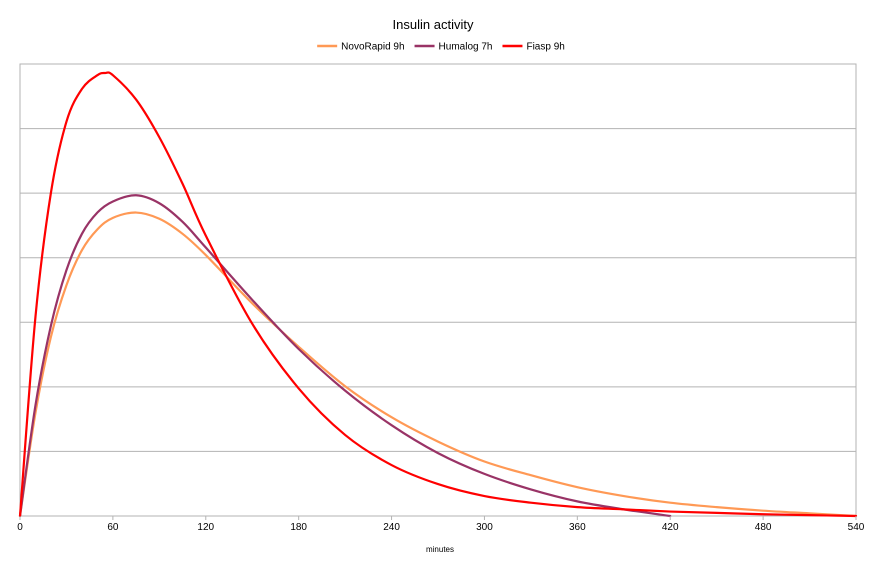 The image size is (881, 567). What do you see at coordinates (763, 527) in the screenshot?
I see `x-tick-label: 480` at bounding box center [763, 527].